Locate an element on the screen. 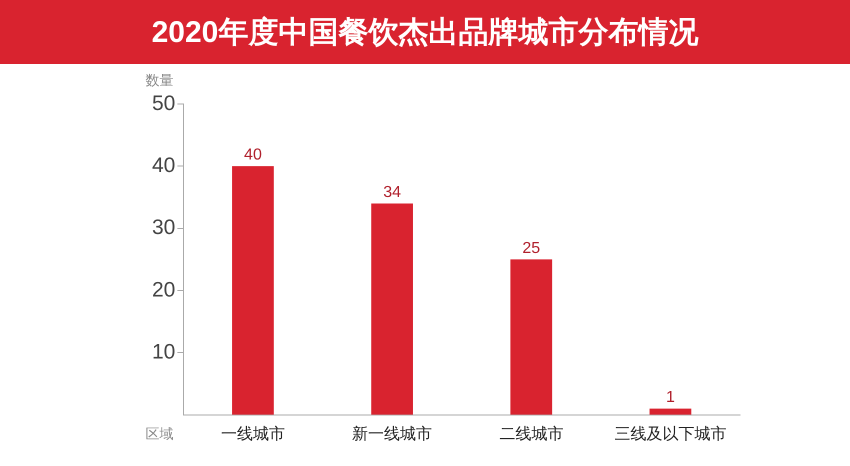 The image size is (850, 466). x-axis-title: 区域 is located at coordinates (159, 434).